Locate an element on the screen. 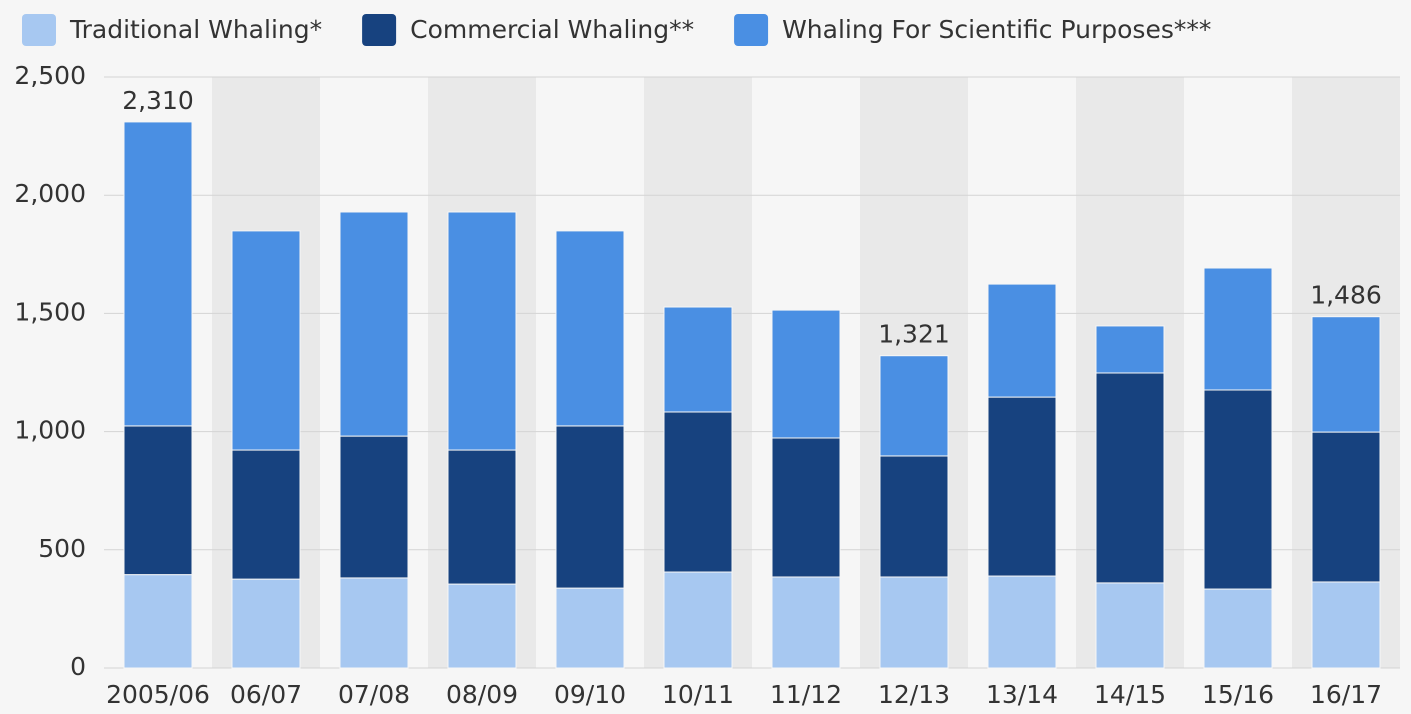  x-tick-label: 16/17 is located at coordinates (1346, 694).